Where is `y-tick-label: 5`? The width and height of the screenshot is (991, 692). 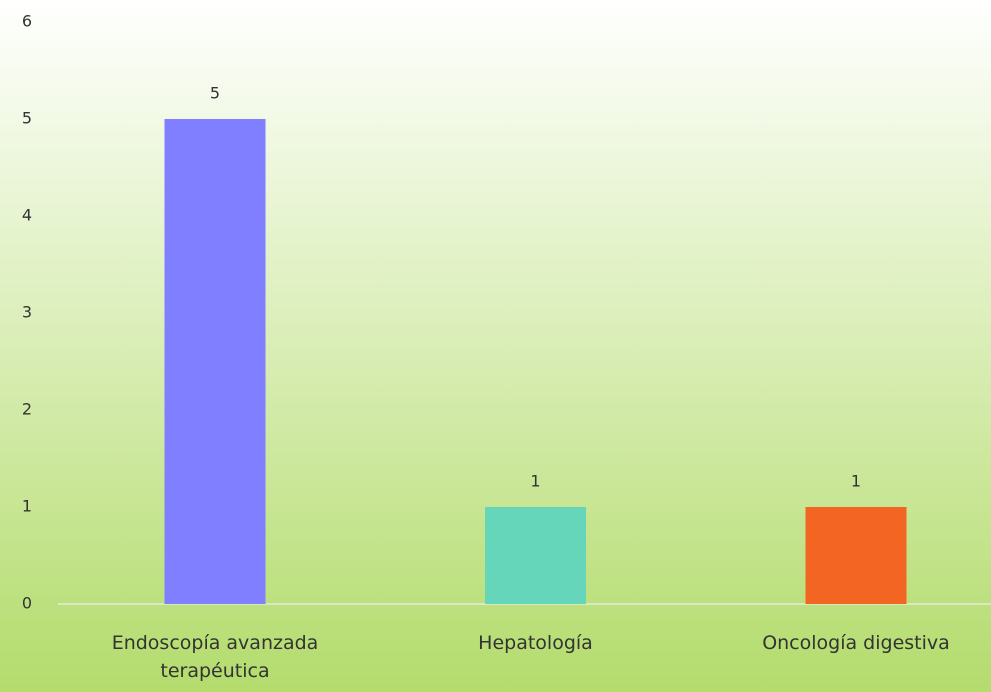
y-tick-label: 5 is located at coordinates (27, 118).